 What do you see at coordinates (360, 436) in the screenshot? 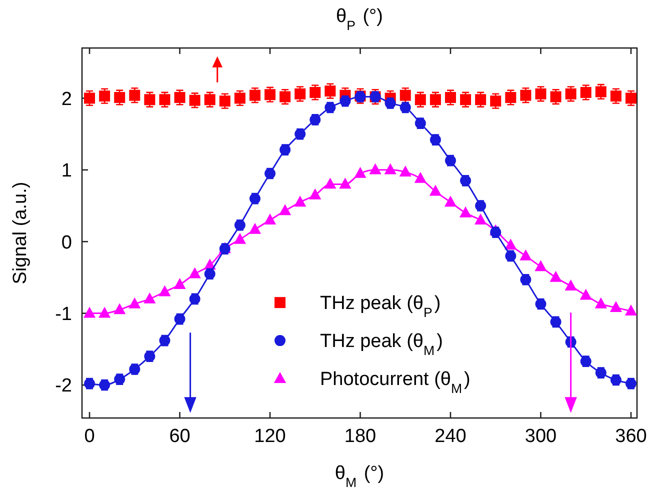
I see `x-tick-label: 180` at bounding box center [360, 436].